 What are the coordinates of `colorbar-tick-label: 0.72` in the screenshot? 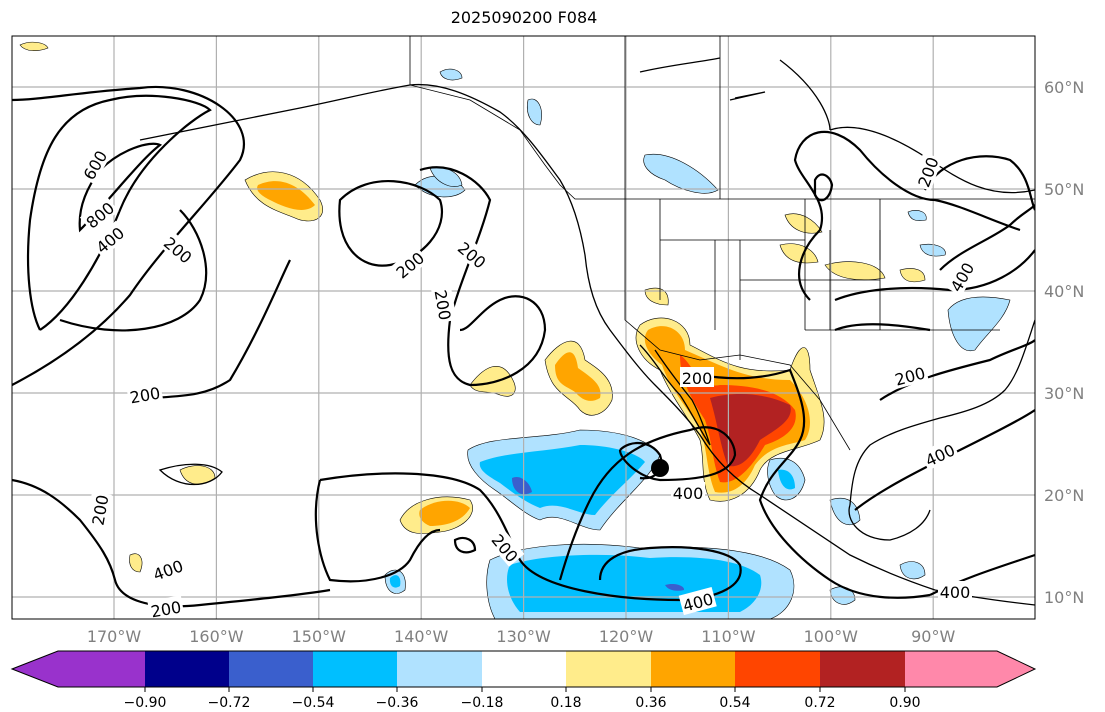 It's located at (819, 703).